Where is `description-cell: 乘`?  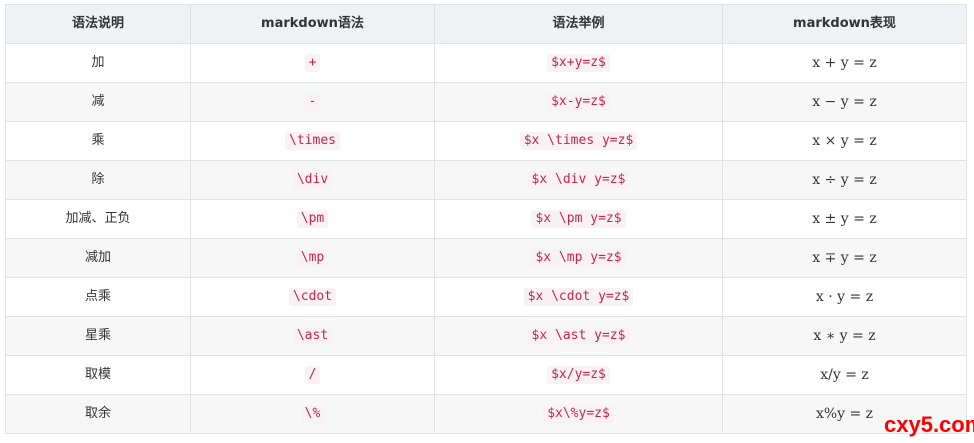 description-cell: 乘 is located at coordinates (98, 141).